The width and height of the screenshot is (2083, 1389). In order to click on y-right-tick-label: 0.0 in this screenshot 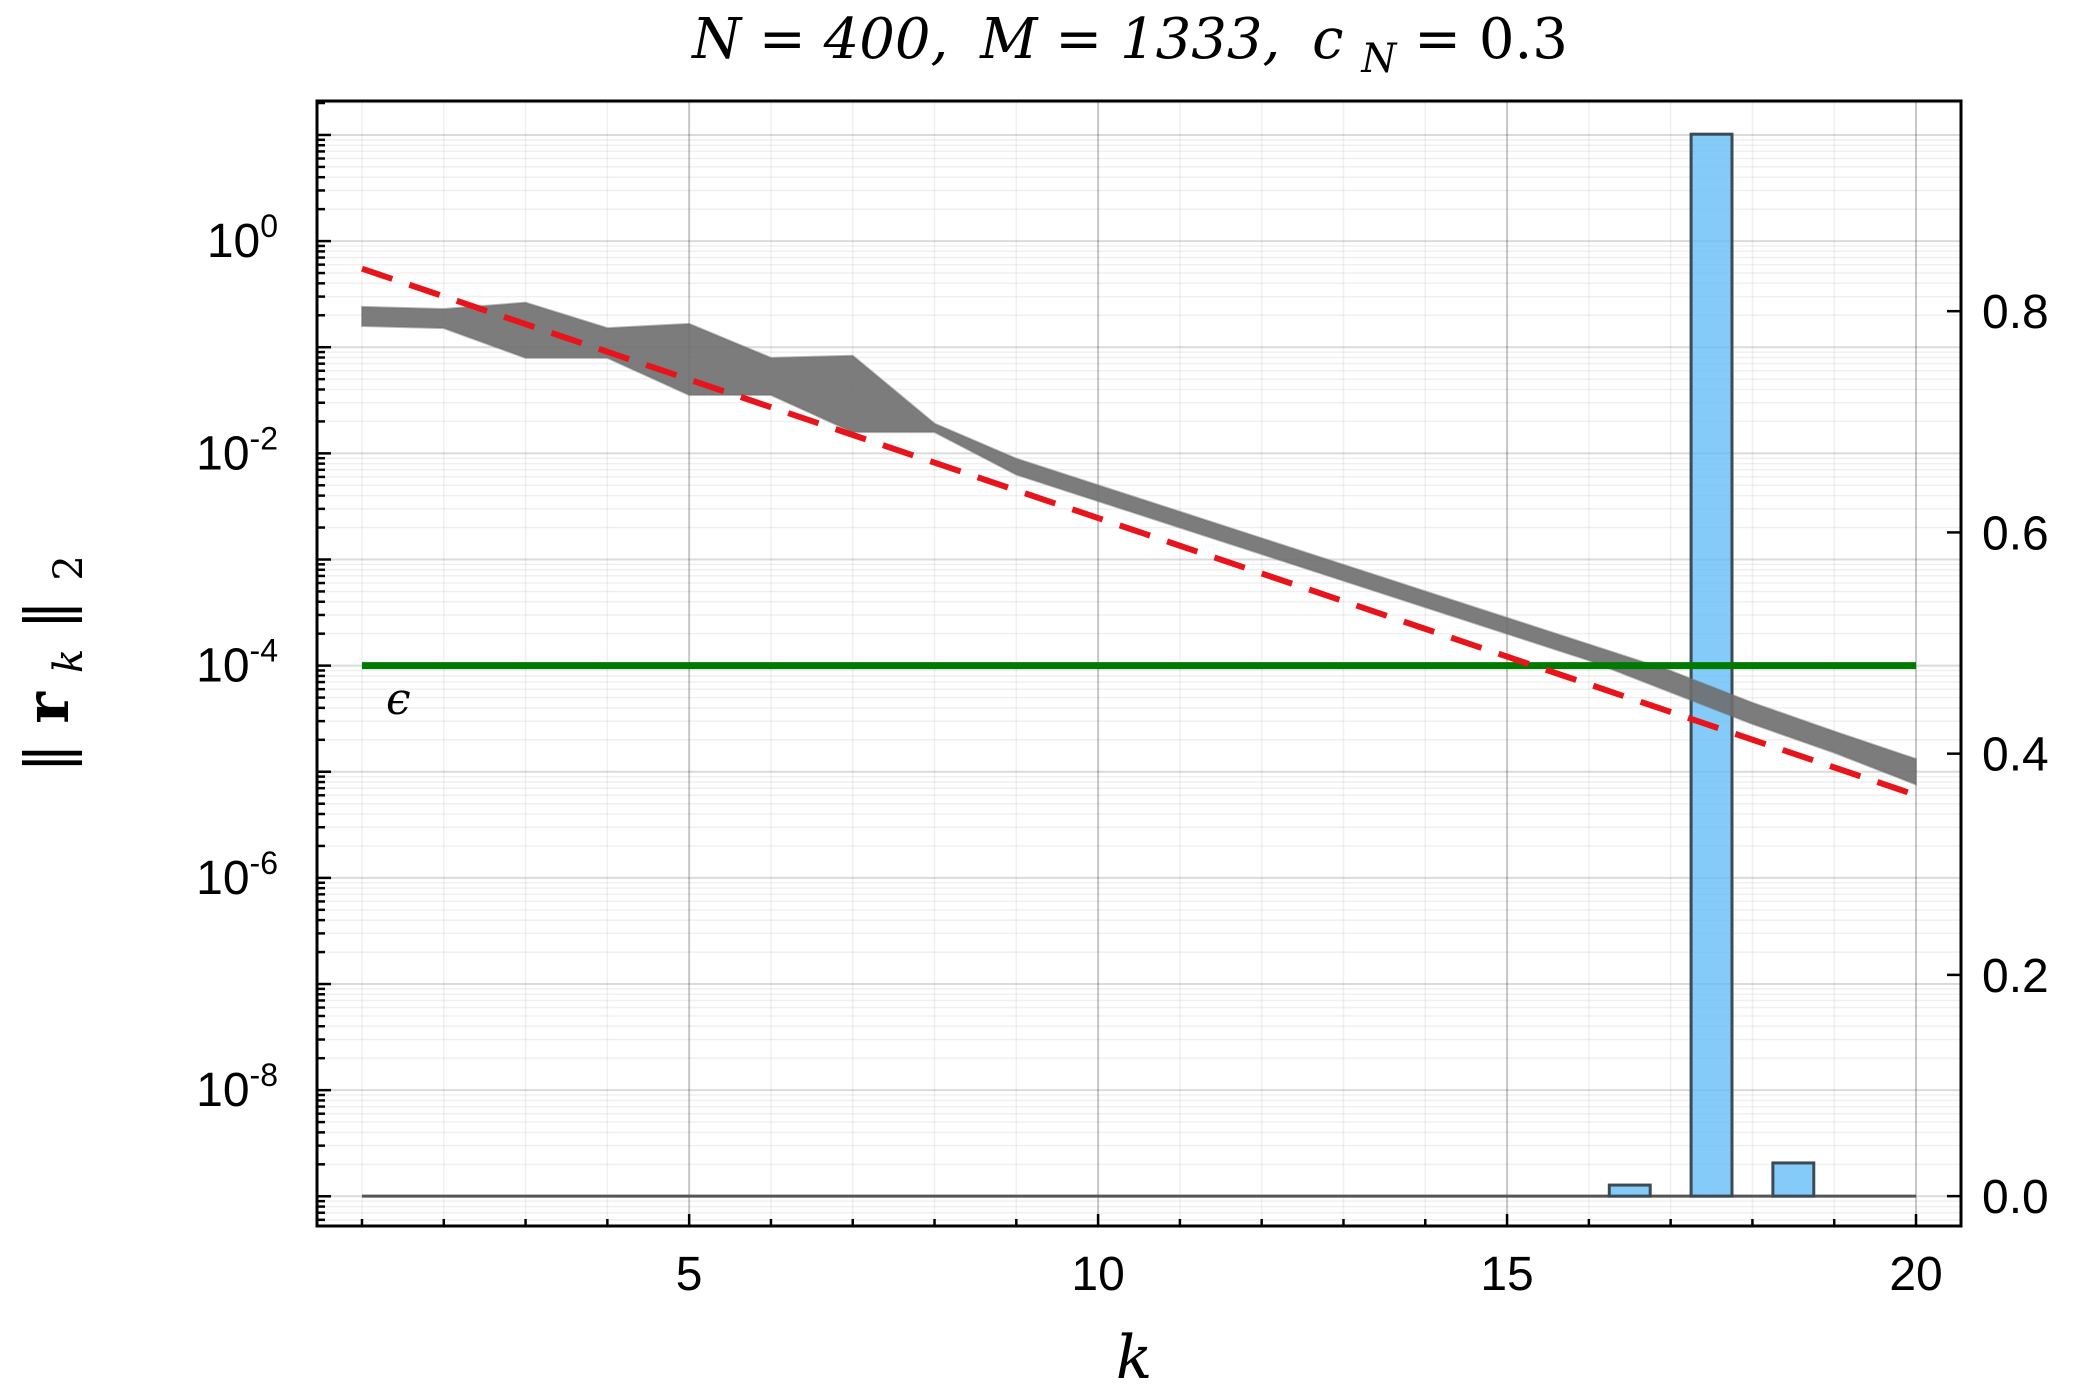, I will do `click(2015, 1197)`.